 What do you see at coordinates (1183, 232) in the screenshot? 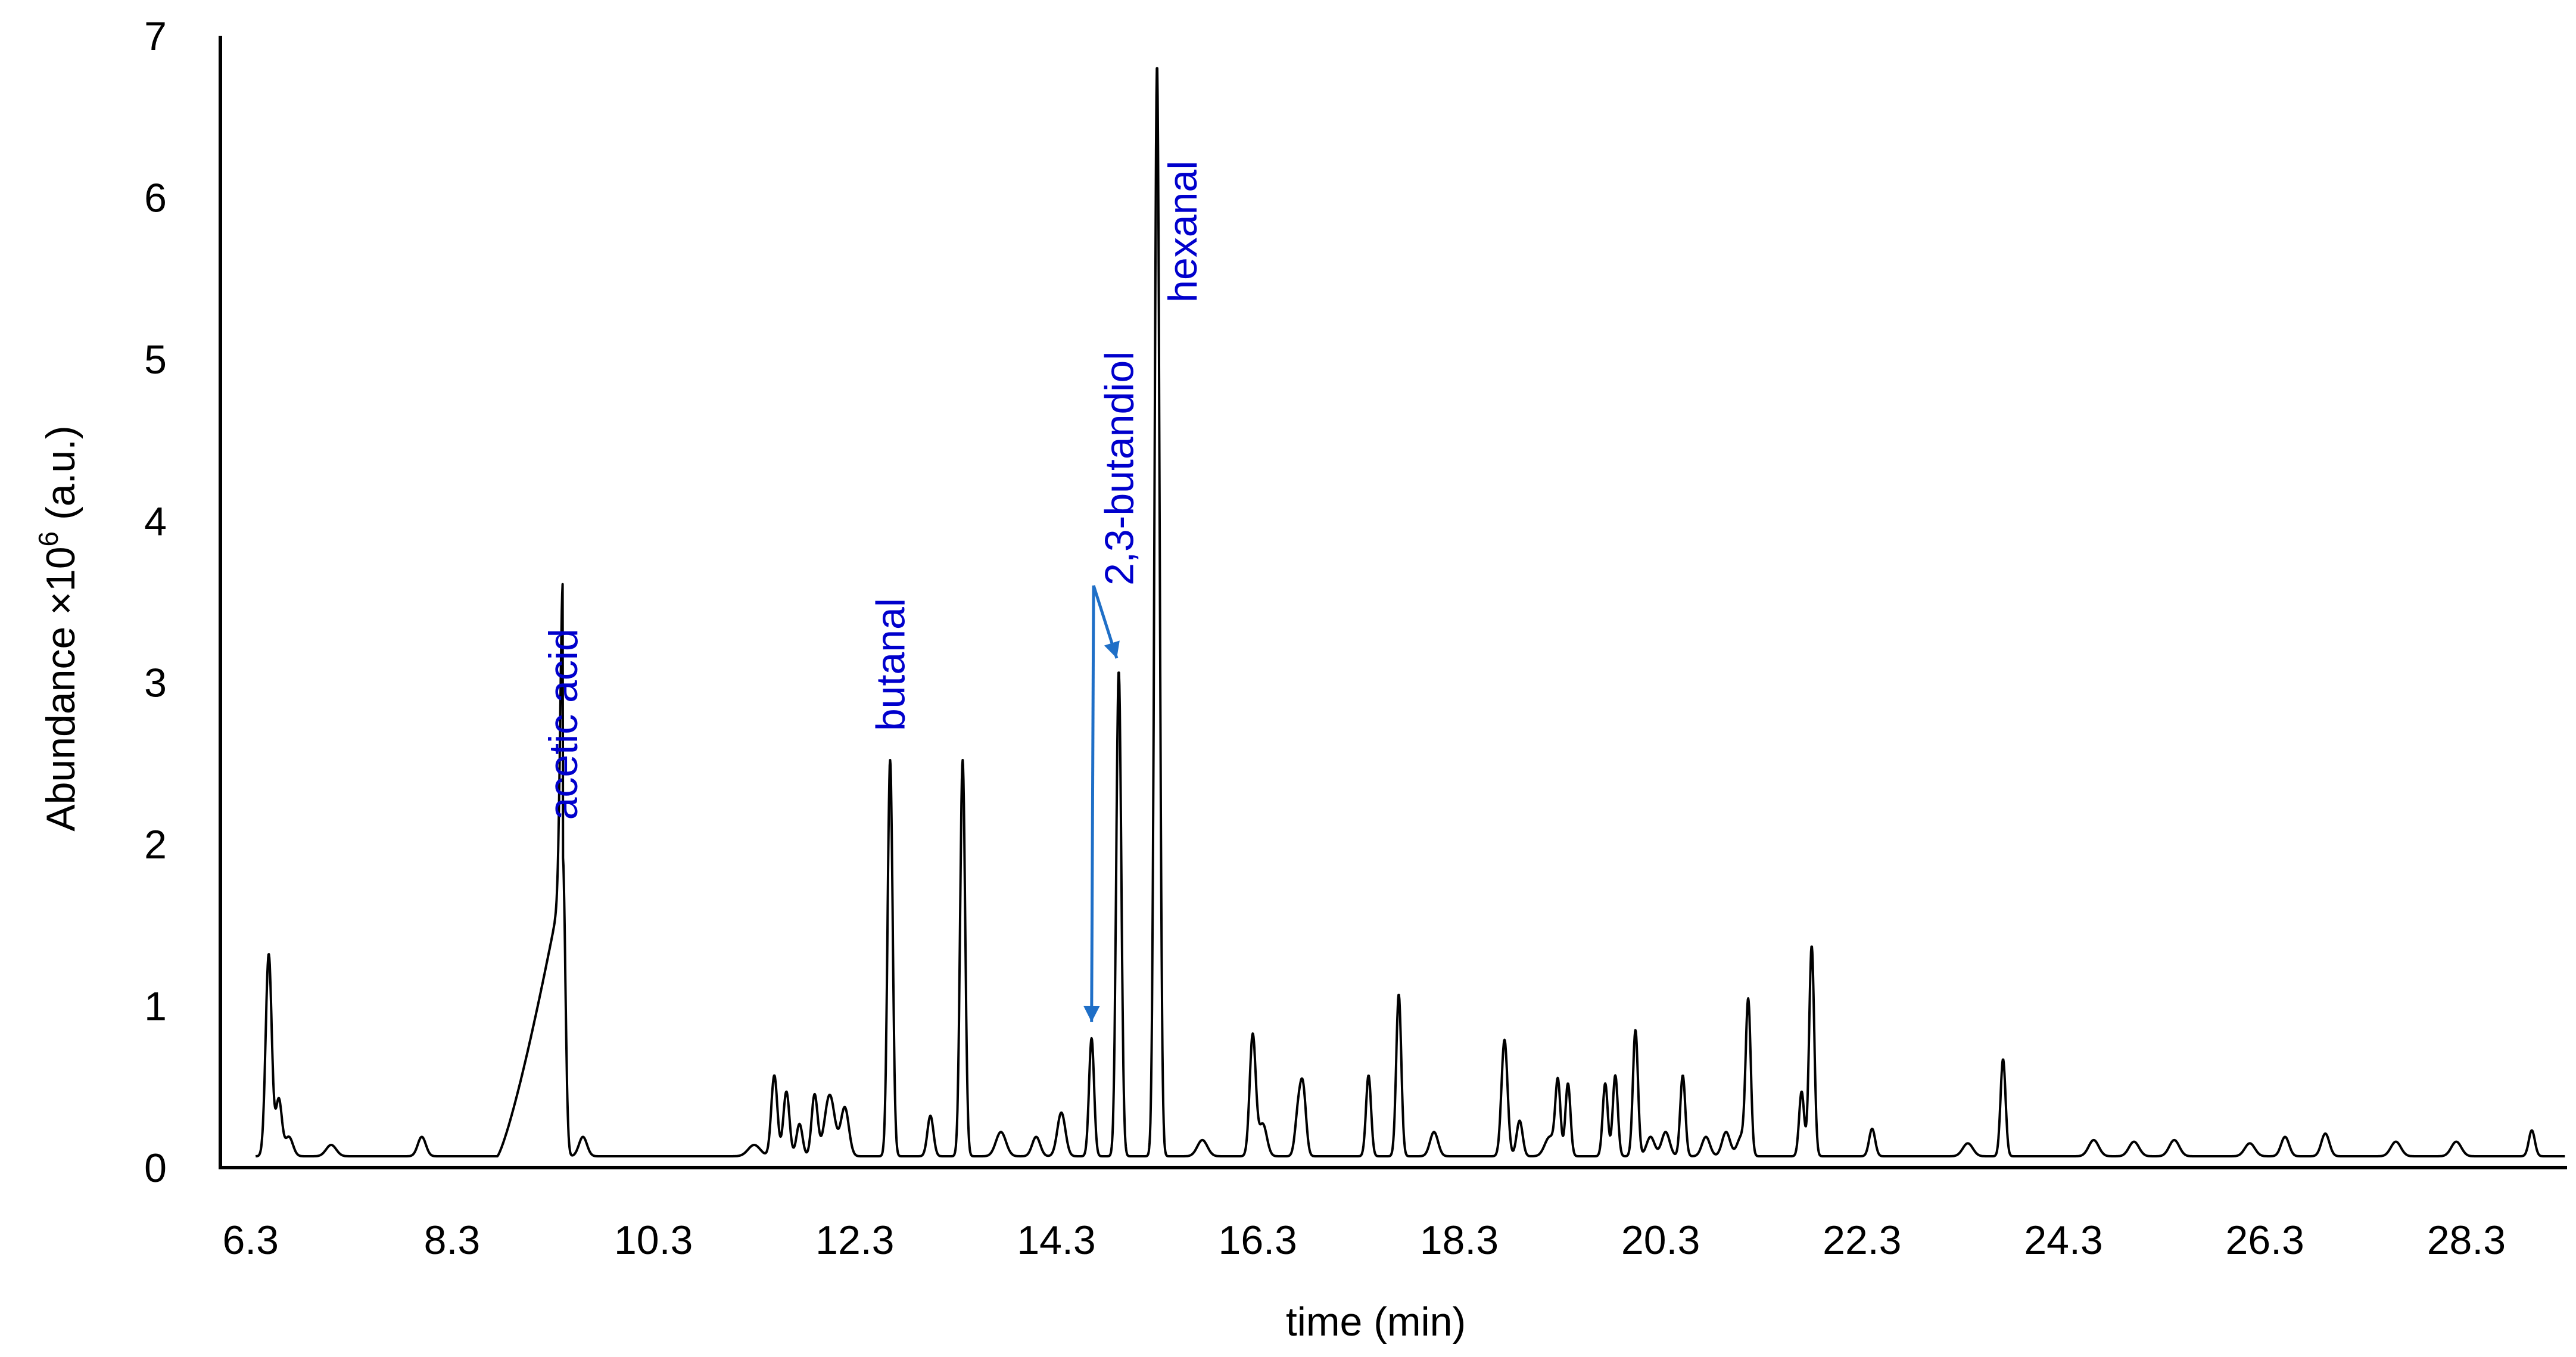
I see `peak-label: hexanal` at bounding box center [1183, 232].